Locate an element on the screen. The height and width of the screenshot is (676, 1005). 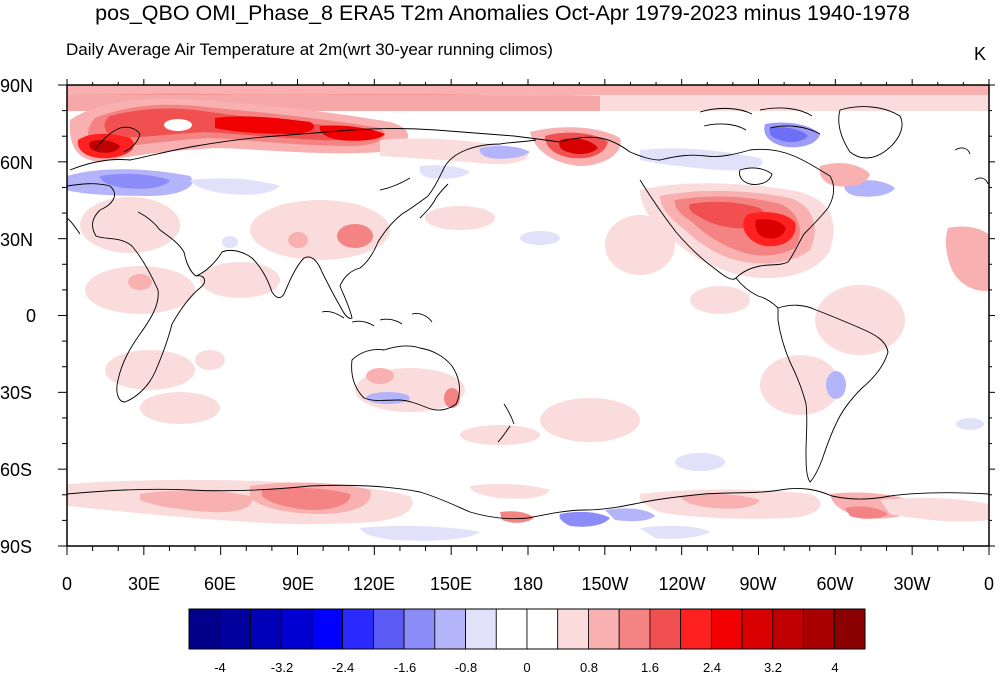
colorbar-label: 1.6 is located at coordinates (650, 667).